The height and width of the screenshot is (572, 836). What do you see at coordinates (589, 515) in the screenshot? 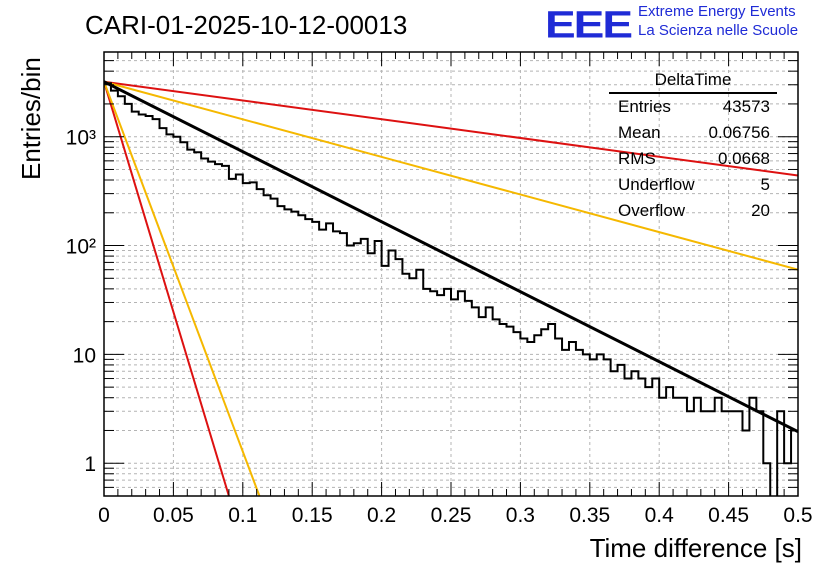
I see `x-tick-label: 0.35` at bounding box center [589, 515].